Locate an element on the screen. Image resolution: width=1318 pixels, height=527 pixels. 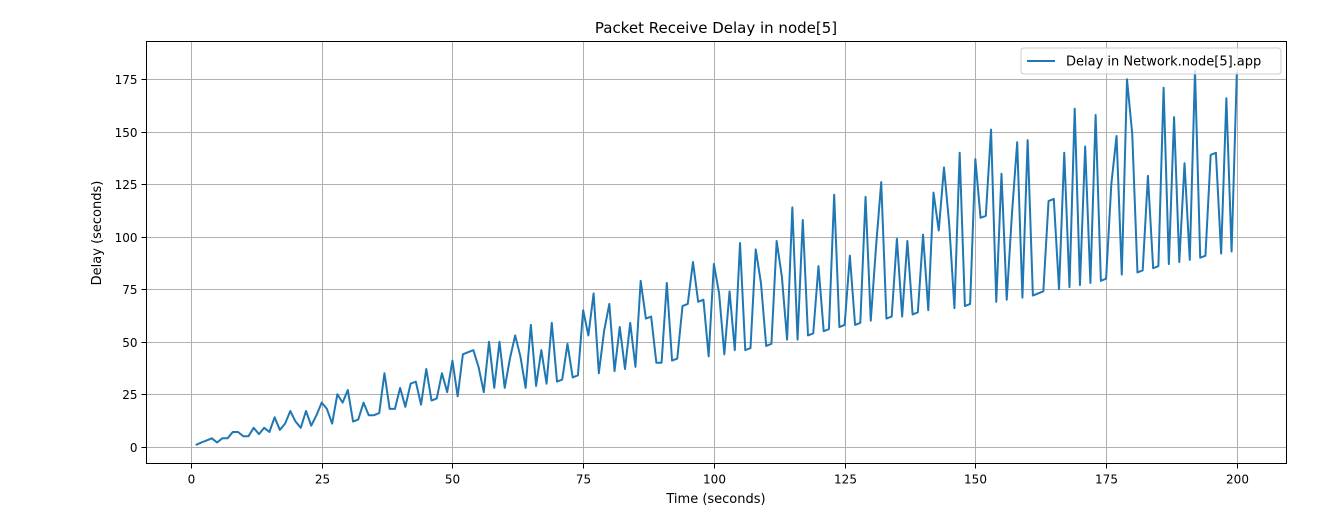
x-tick-label: 150 is located at coordinates (975, 480).